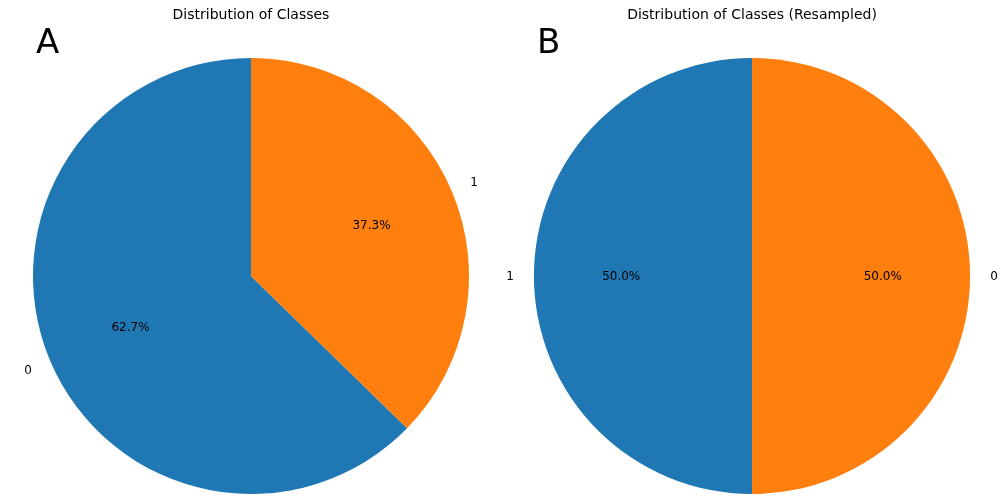 This screenshot has height=497, width=1008. Describe the element at coordinates (752, 14) in the screenshot. I see `chart-title: Distribution of Classes (Resampled)` at that location.